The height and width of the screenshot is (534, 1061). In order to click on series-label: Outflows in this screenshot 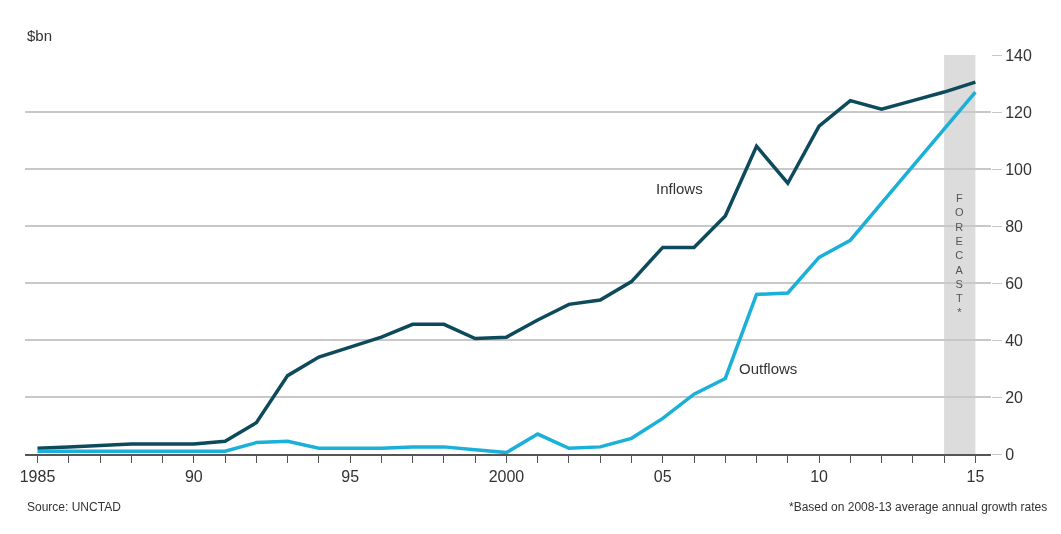, I will do `click(768, 368)`.